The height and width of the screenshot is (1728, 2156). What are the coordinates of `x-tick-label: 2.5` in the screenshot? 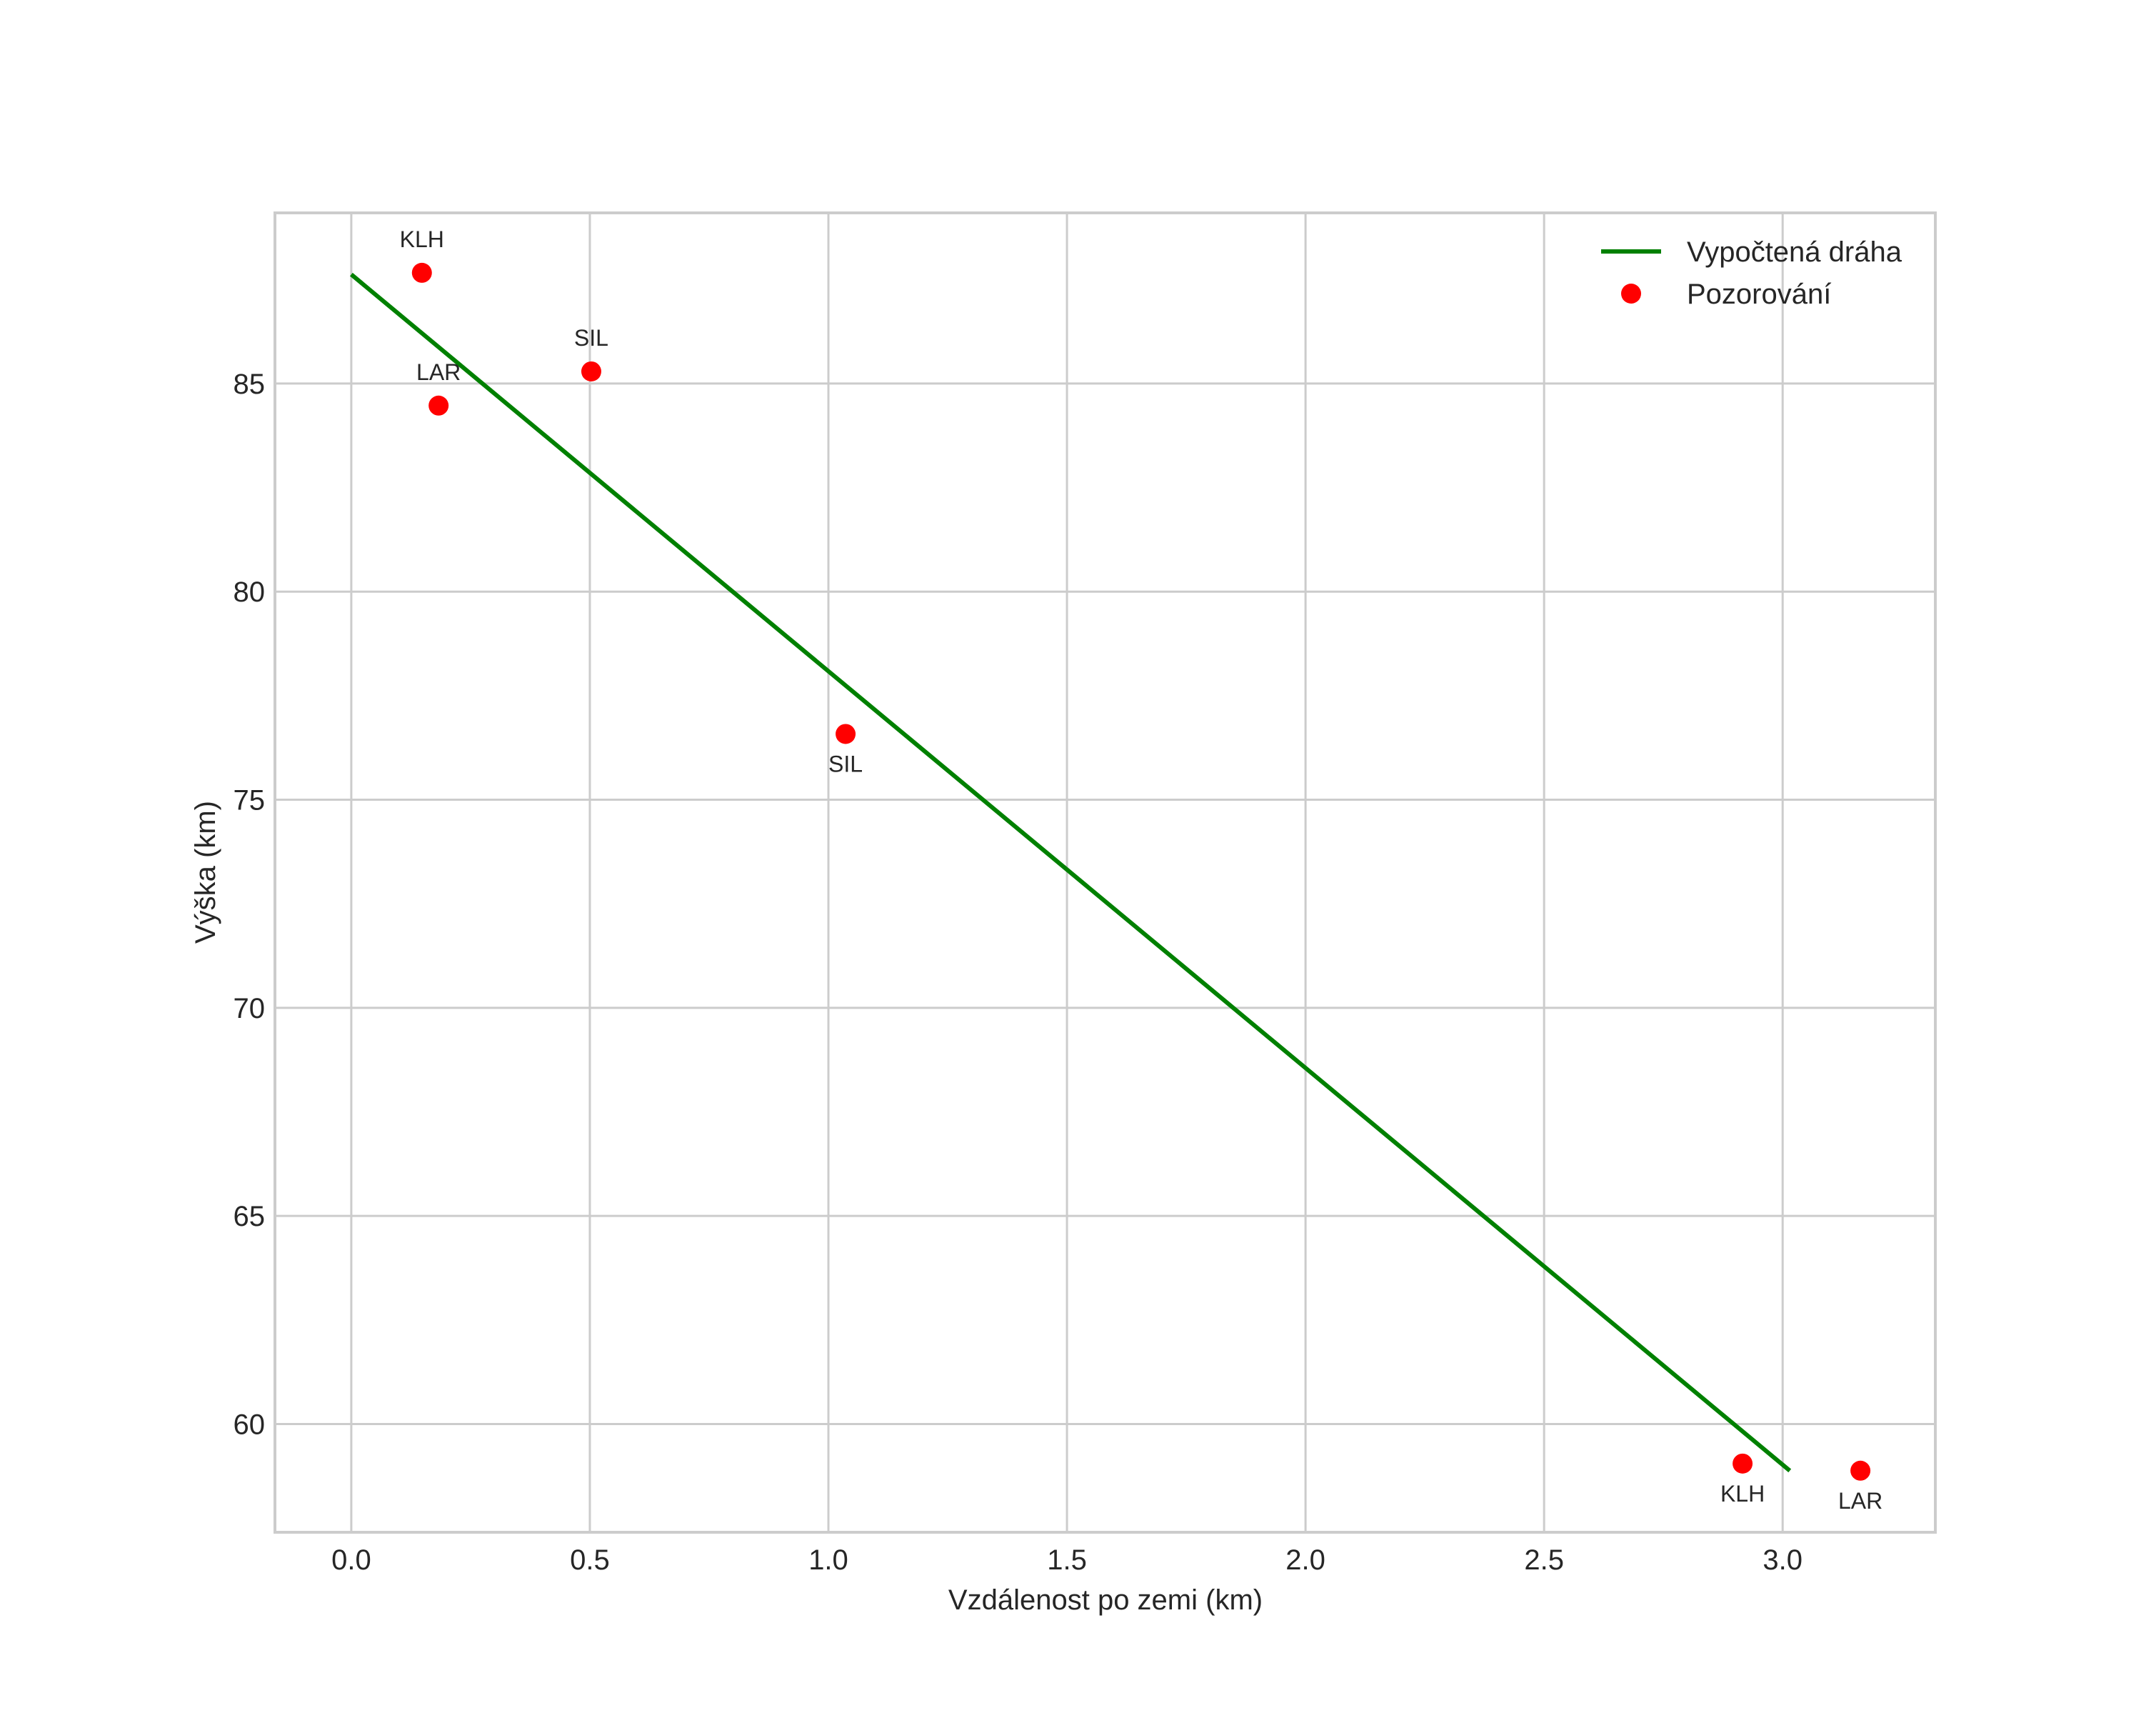 It's located at (1544, 1560).